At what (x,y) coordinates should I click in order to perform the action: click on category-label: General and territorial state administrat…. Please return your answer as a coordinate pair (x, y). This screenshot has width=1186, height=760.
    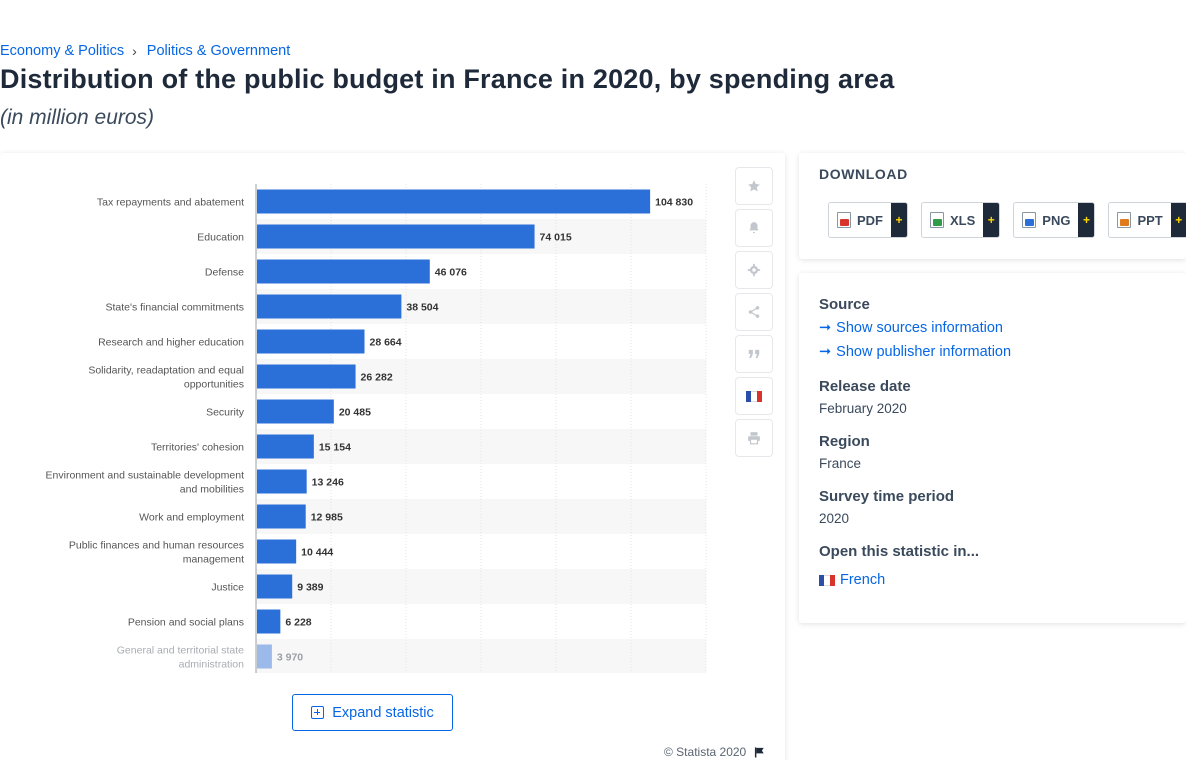
    Looking at the image, I should click on (180, 658).